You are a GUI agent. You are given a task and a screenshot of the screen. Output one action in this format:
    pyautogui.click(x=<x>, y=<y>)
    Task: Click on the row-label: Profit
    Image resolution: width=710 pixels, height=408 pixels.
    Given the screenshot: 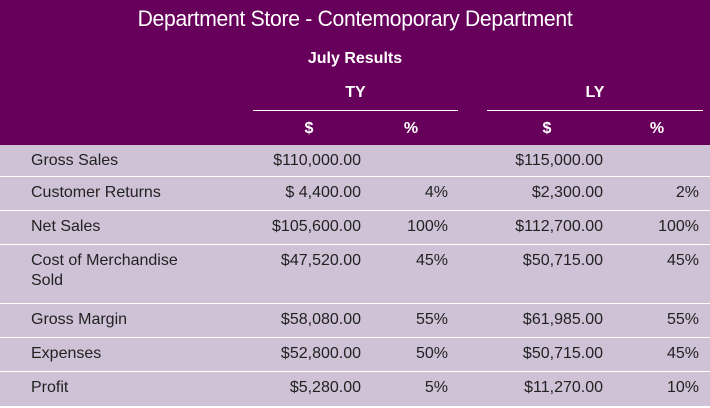 What is the action you would take?
    pyautogui.click(x=50, y=387)
    